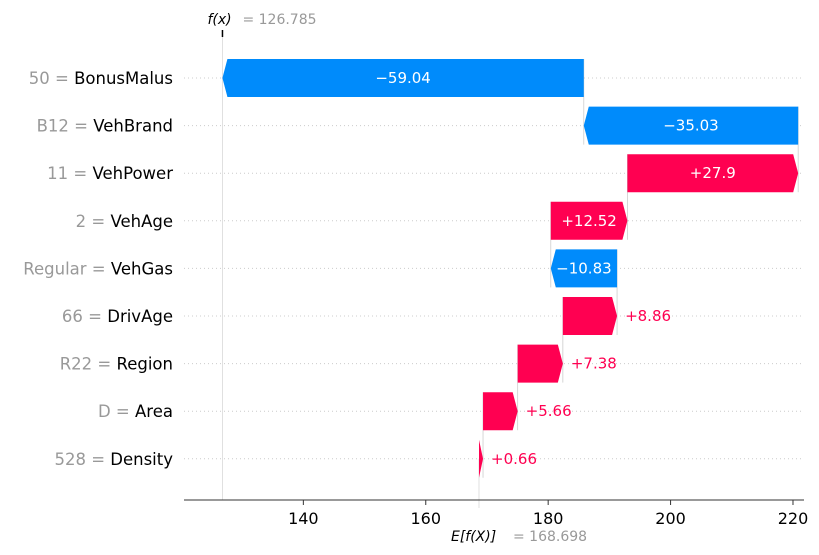 The width and height of the screenshot is (819, 555). Describe the element at coordinates (590, 316) in the screenshot. I see `bar-drivage` at that location.